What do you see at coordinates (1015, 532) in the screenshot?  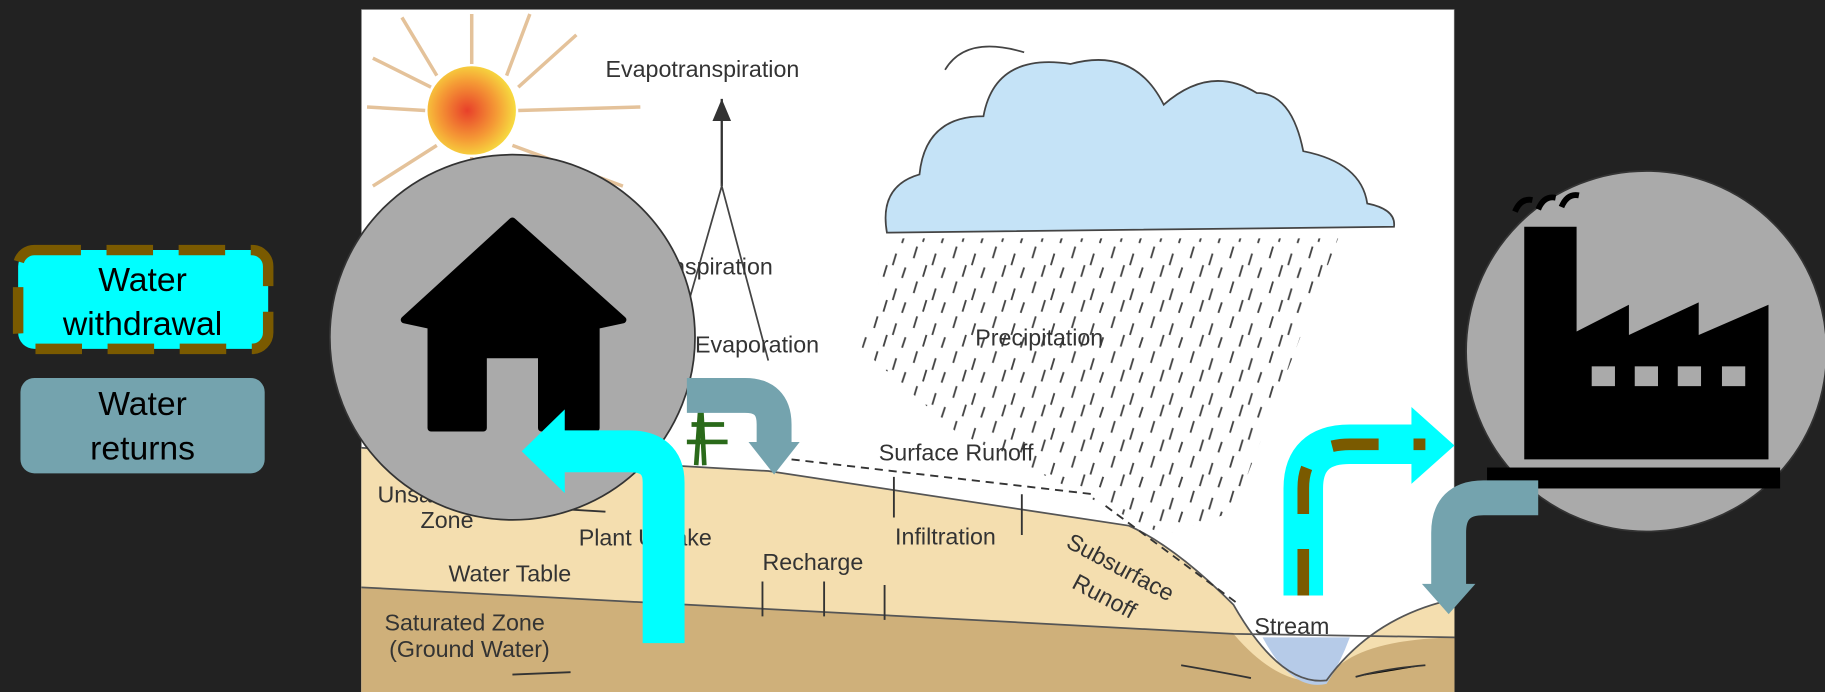 I see `runoff-path` at bounding box center [1015, 532].